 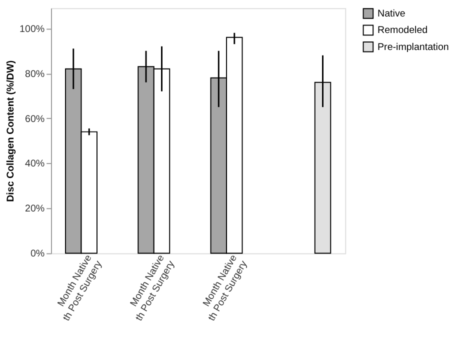 I want to click on legend-label: Native, so click(x=392, y=14).